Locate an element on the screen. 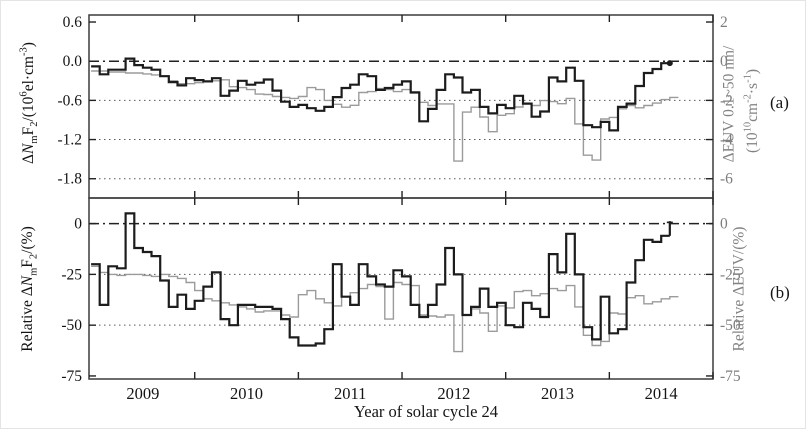 This screenshot has height=429, width=806. y-axis-title-bottom-right: Relative ΔEUV/(%) is located at coordinates (739, 289).